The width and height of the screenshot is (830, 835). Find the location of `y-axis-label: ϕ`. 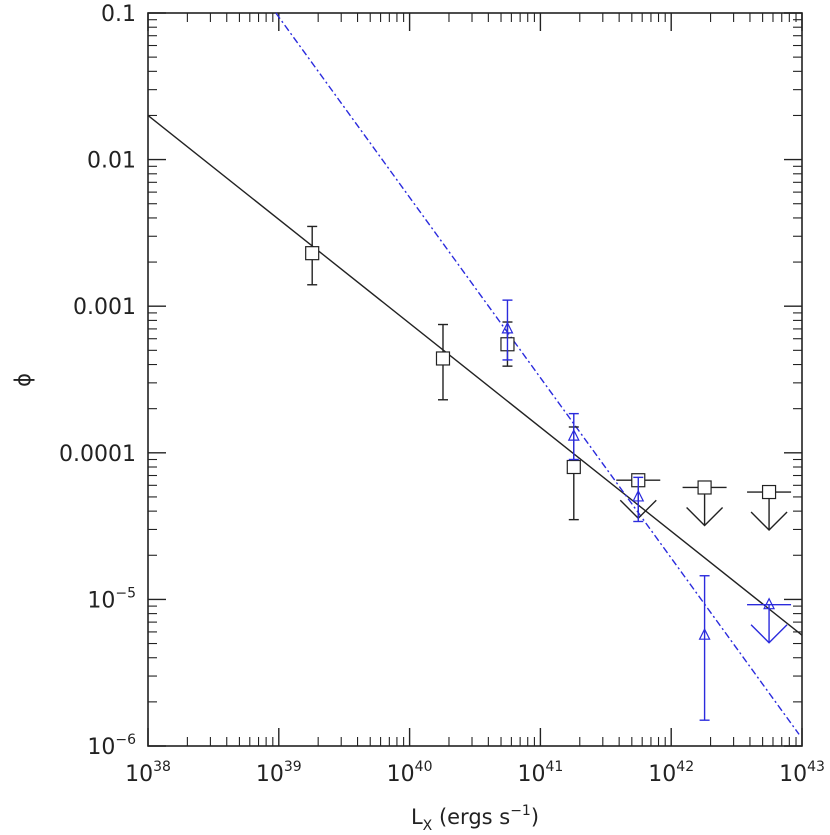

y-axis-label: ϕ is located at coordinates (23, 380).